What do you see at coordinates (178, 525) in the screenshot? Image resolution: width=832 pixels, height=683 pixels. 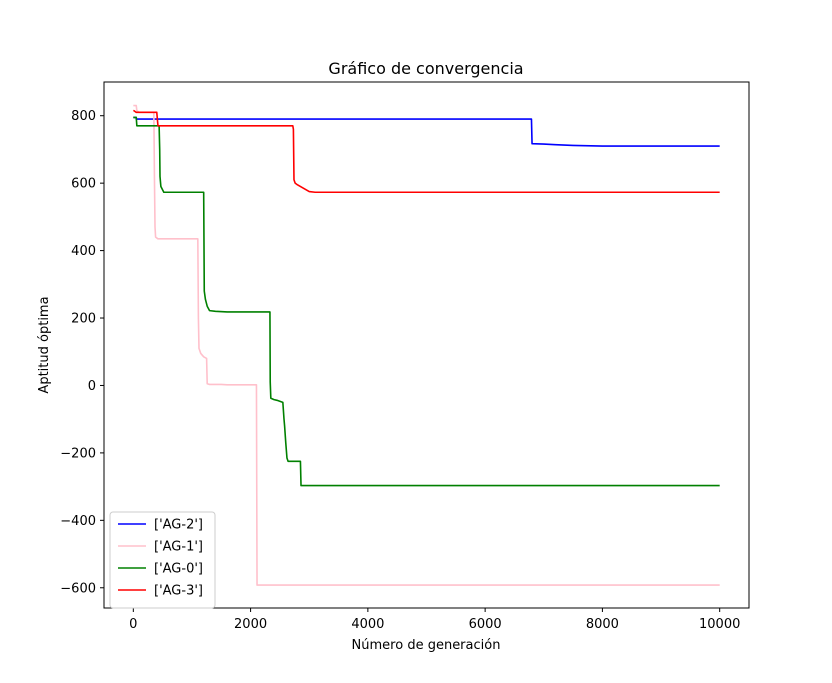 I see `legend-label-0: ['AG-2']` at bounding box center [178, 525].